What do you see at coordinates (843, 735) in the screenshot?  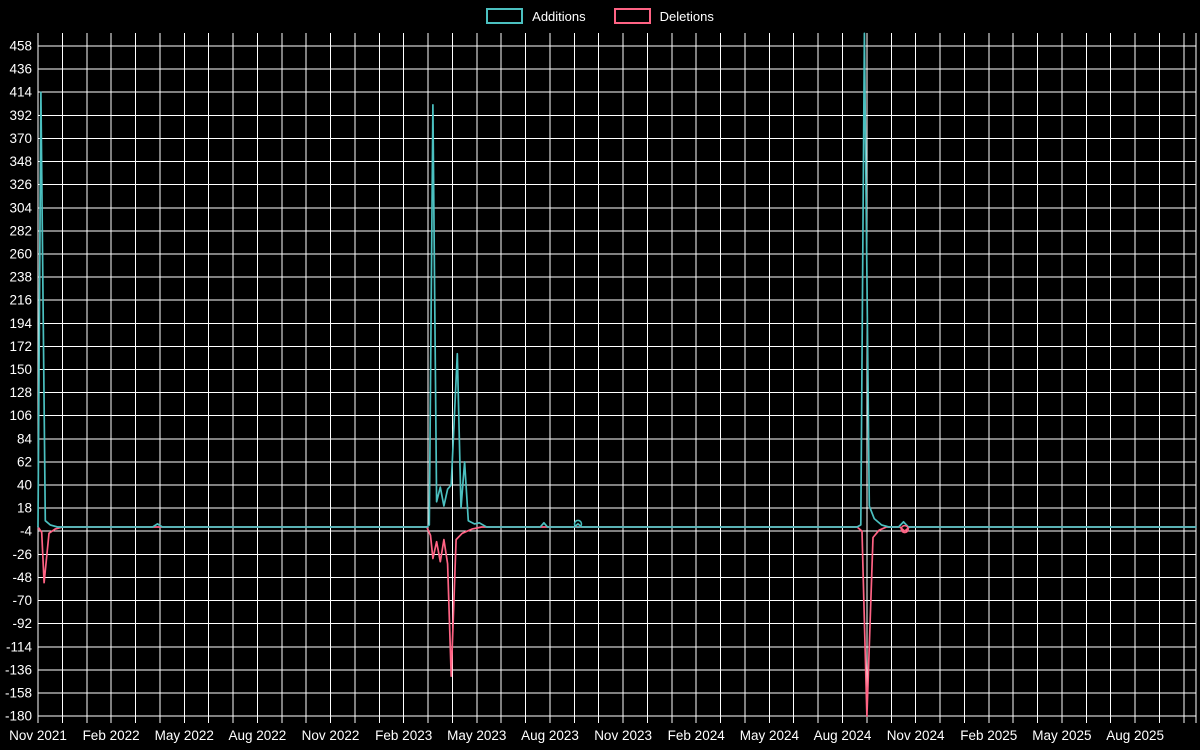 I see `svg-text: Aug 2024` at bounding box center [843, 735].